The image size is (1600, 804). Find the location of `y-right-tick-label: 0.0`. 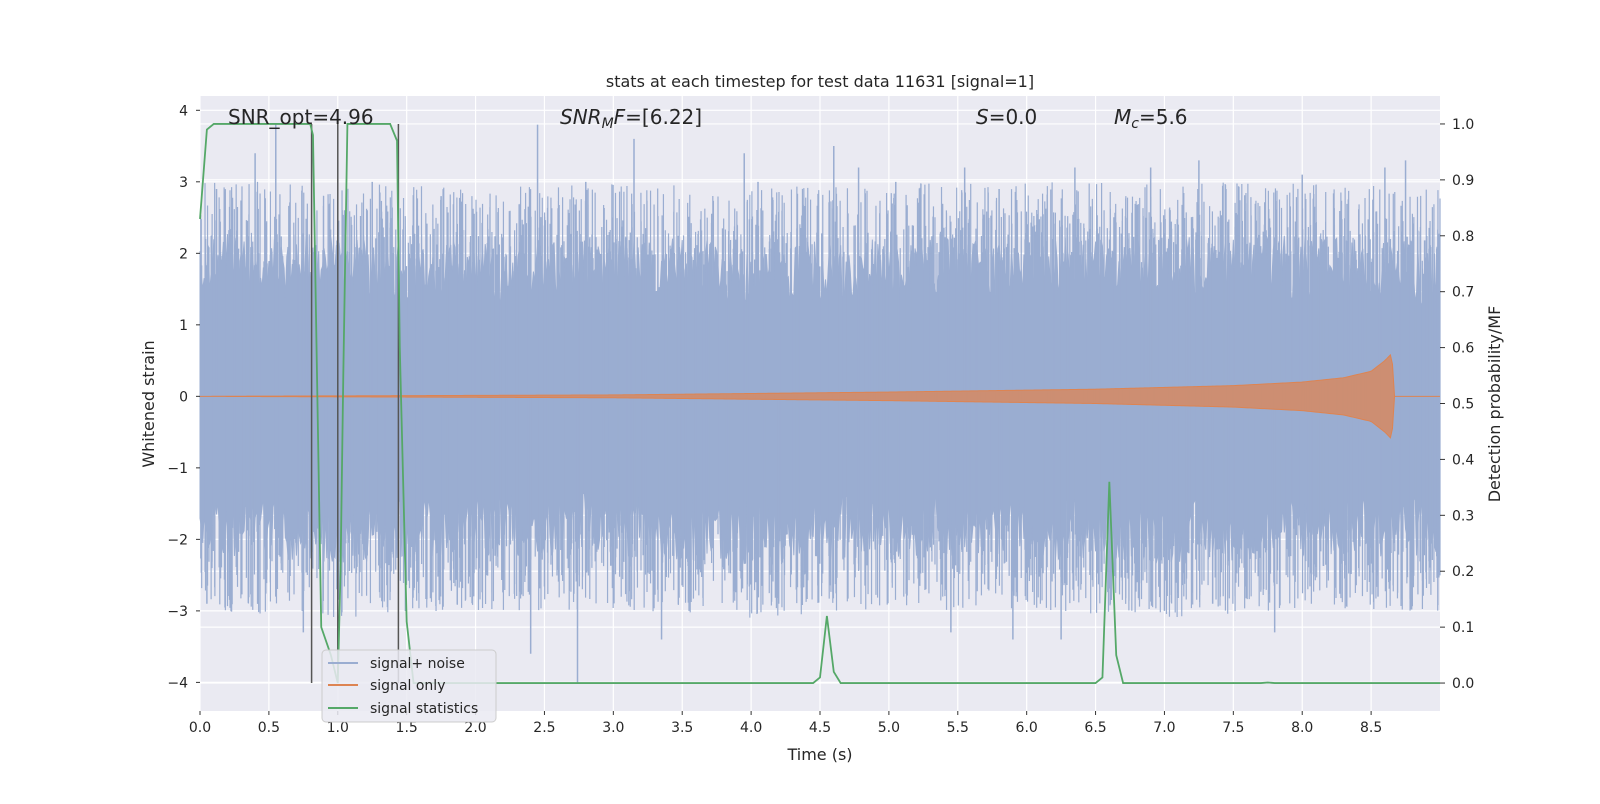

y-right-tick-label: 0.0 is located at coordinates (1463, 684).